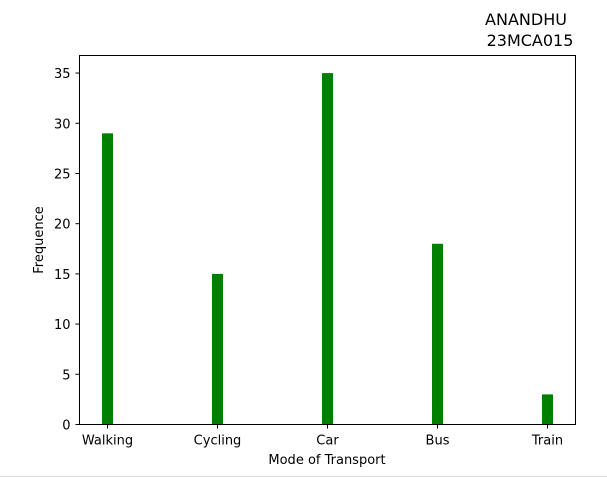 The width and height of the screenshot is (607, 478). What do you see at coordinates (39, 239) in the screenshot?
I see `y-axis-label: Frequence` at bounding box center [39, 239].